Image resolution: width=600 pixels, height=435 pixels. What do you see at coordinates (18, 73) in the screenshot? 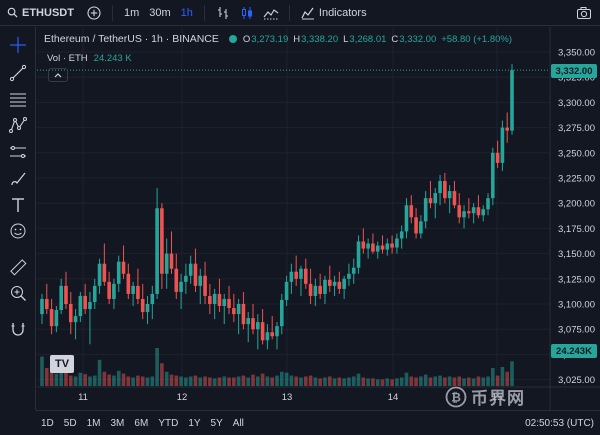
I see `trendline-tool` at bounding box center [18, 73].